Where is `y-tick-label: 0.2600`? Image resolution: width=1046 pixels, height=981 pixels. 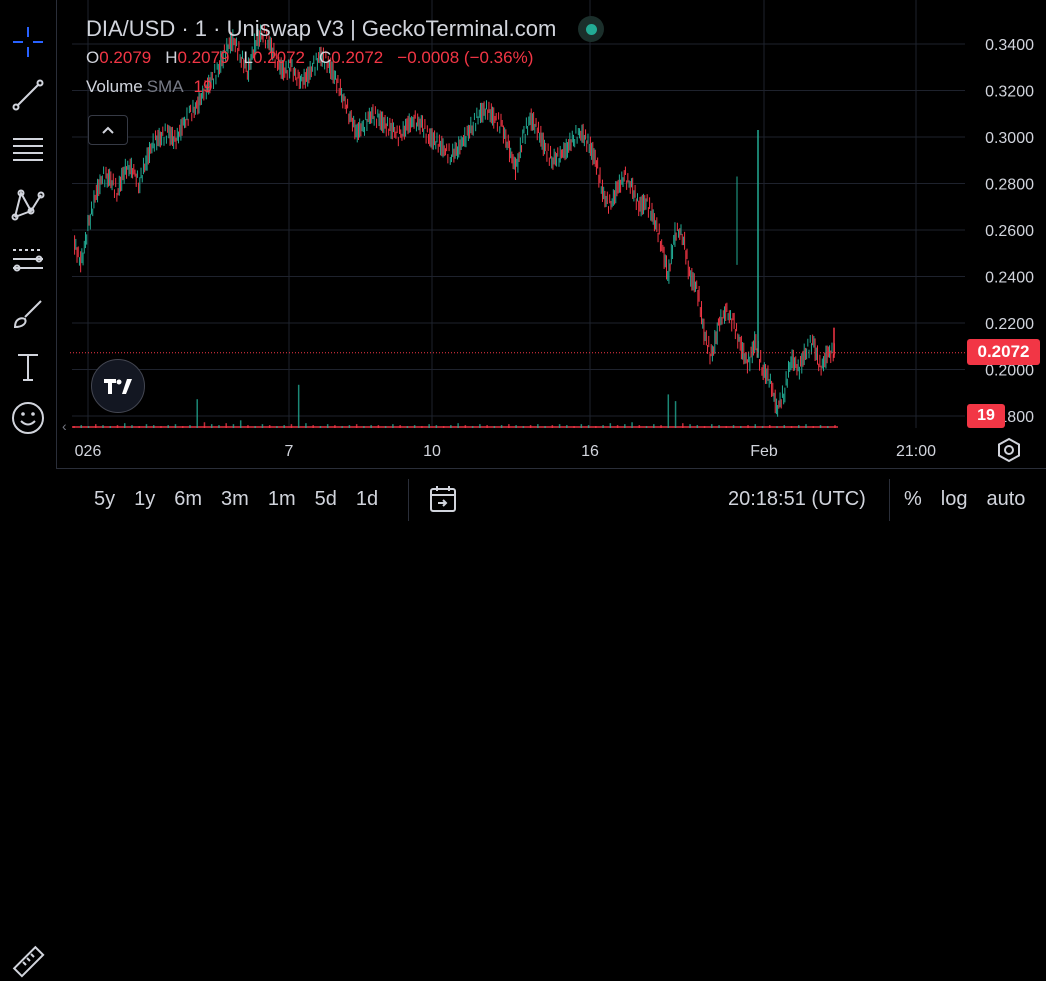 y-tick-label: 0.2600 is located at coordinates (1009, 231).